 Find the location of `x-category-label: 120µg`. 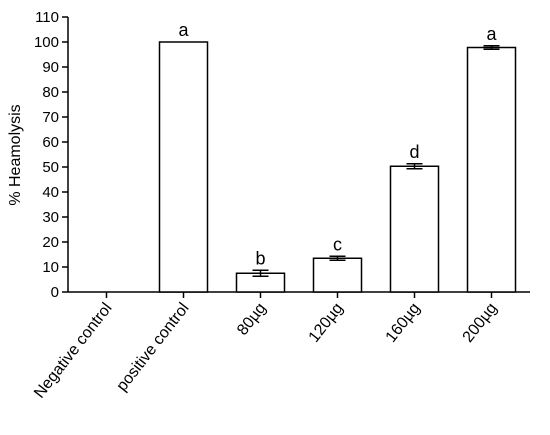

x-category-label: 120µg is located at coordinates (326, 323).